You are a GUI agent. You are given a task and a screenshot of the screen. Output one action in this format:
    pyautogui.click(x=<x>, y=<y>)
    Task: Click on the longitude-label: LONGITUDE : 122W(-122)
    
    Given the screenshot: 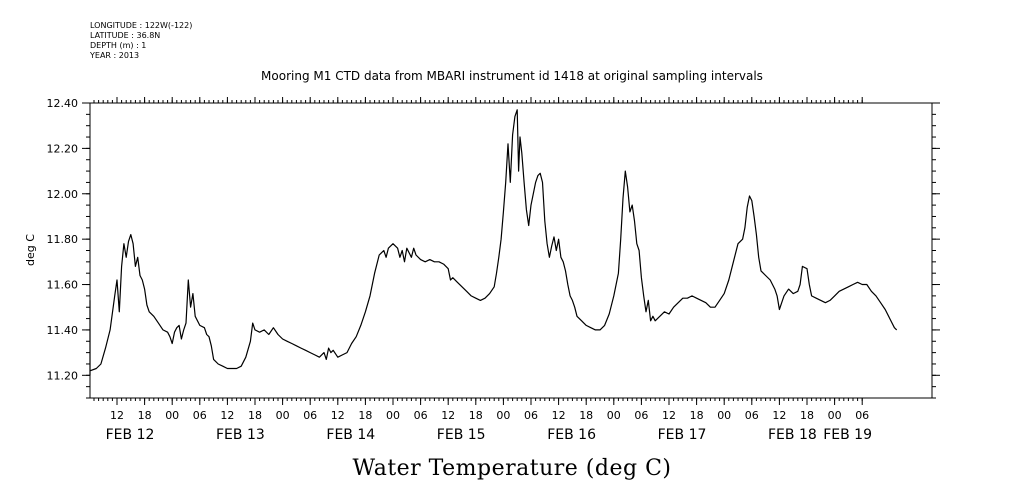 What is the action you would take?
    pyautogui.click(x=141, y=25)
    